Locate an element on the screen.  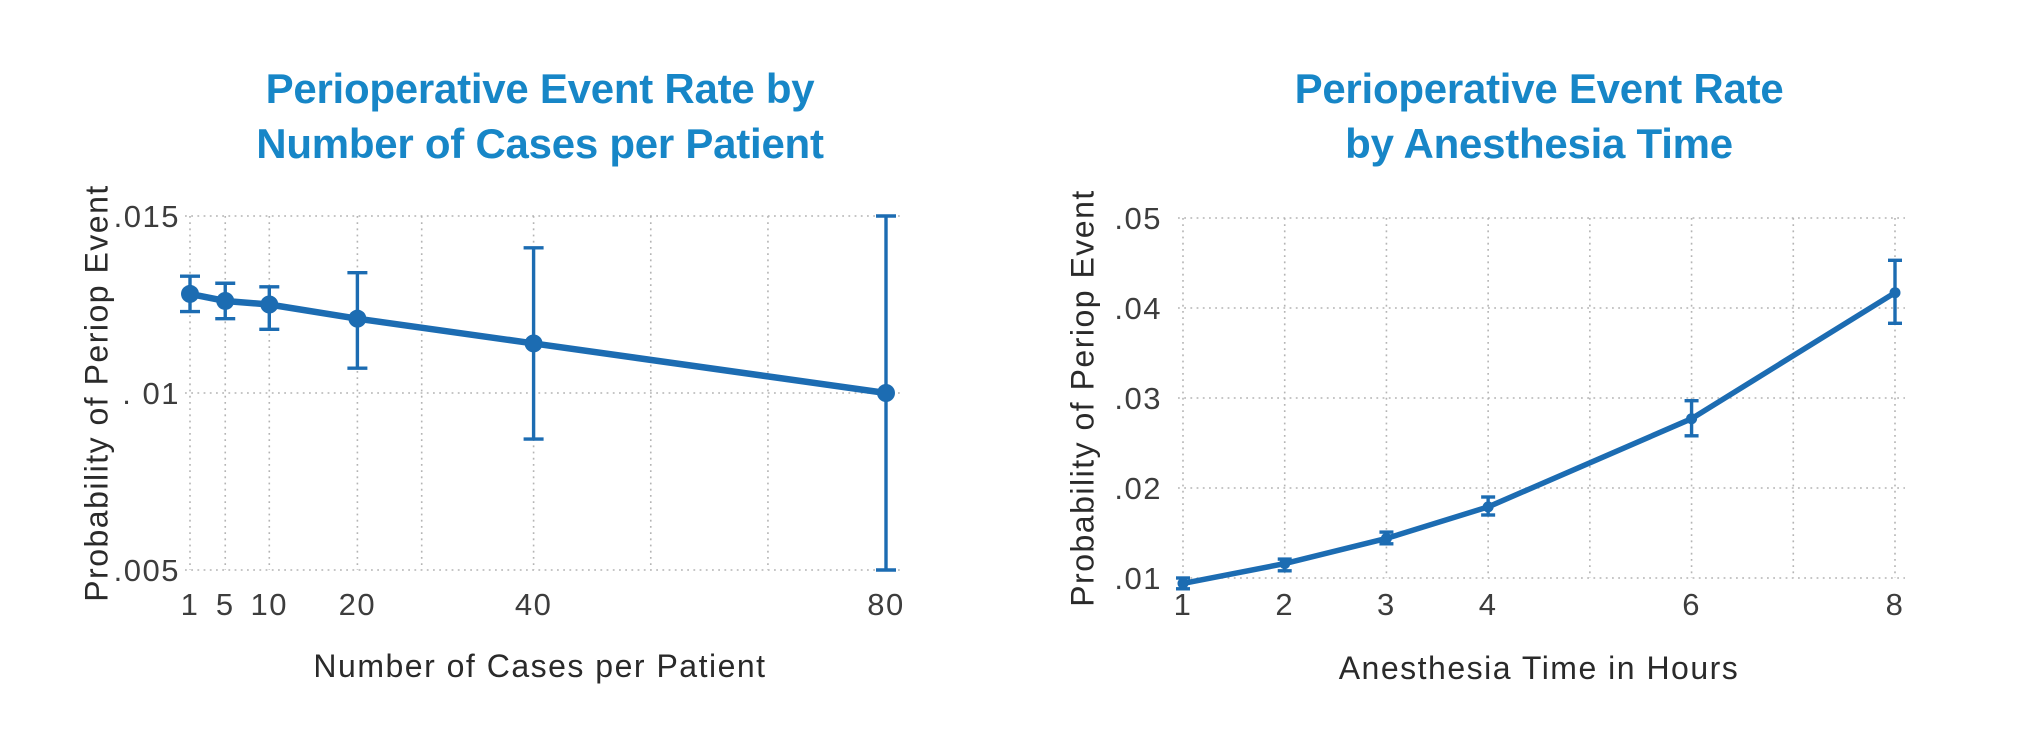
y-tick-label: .015 is located at coordinates (147, 216).